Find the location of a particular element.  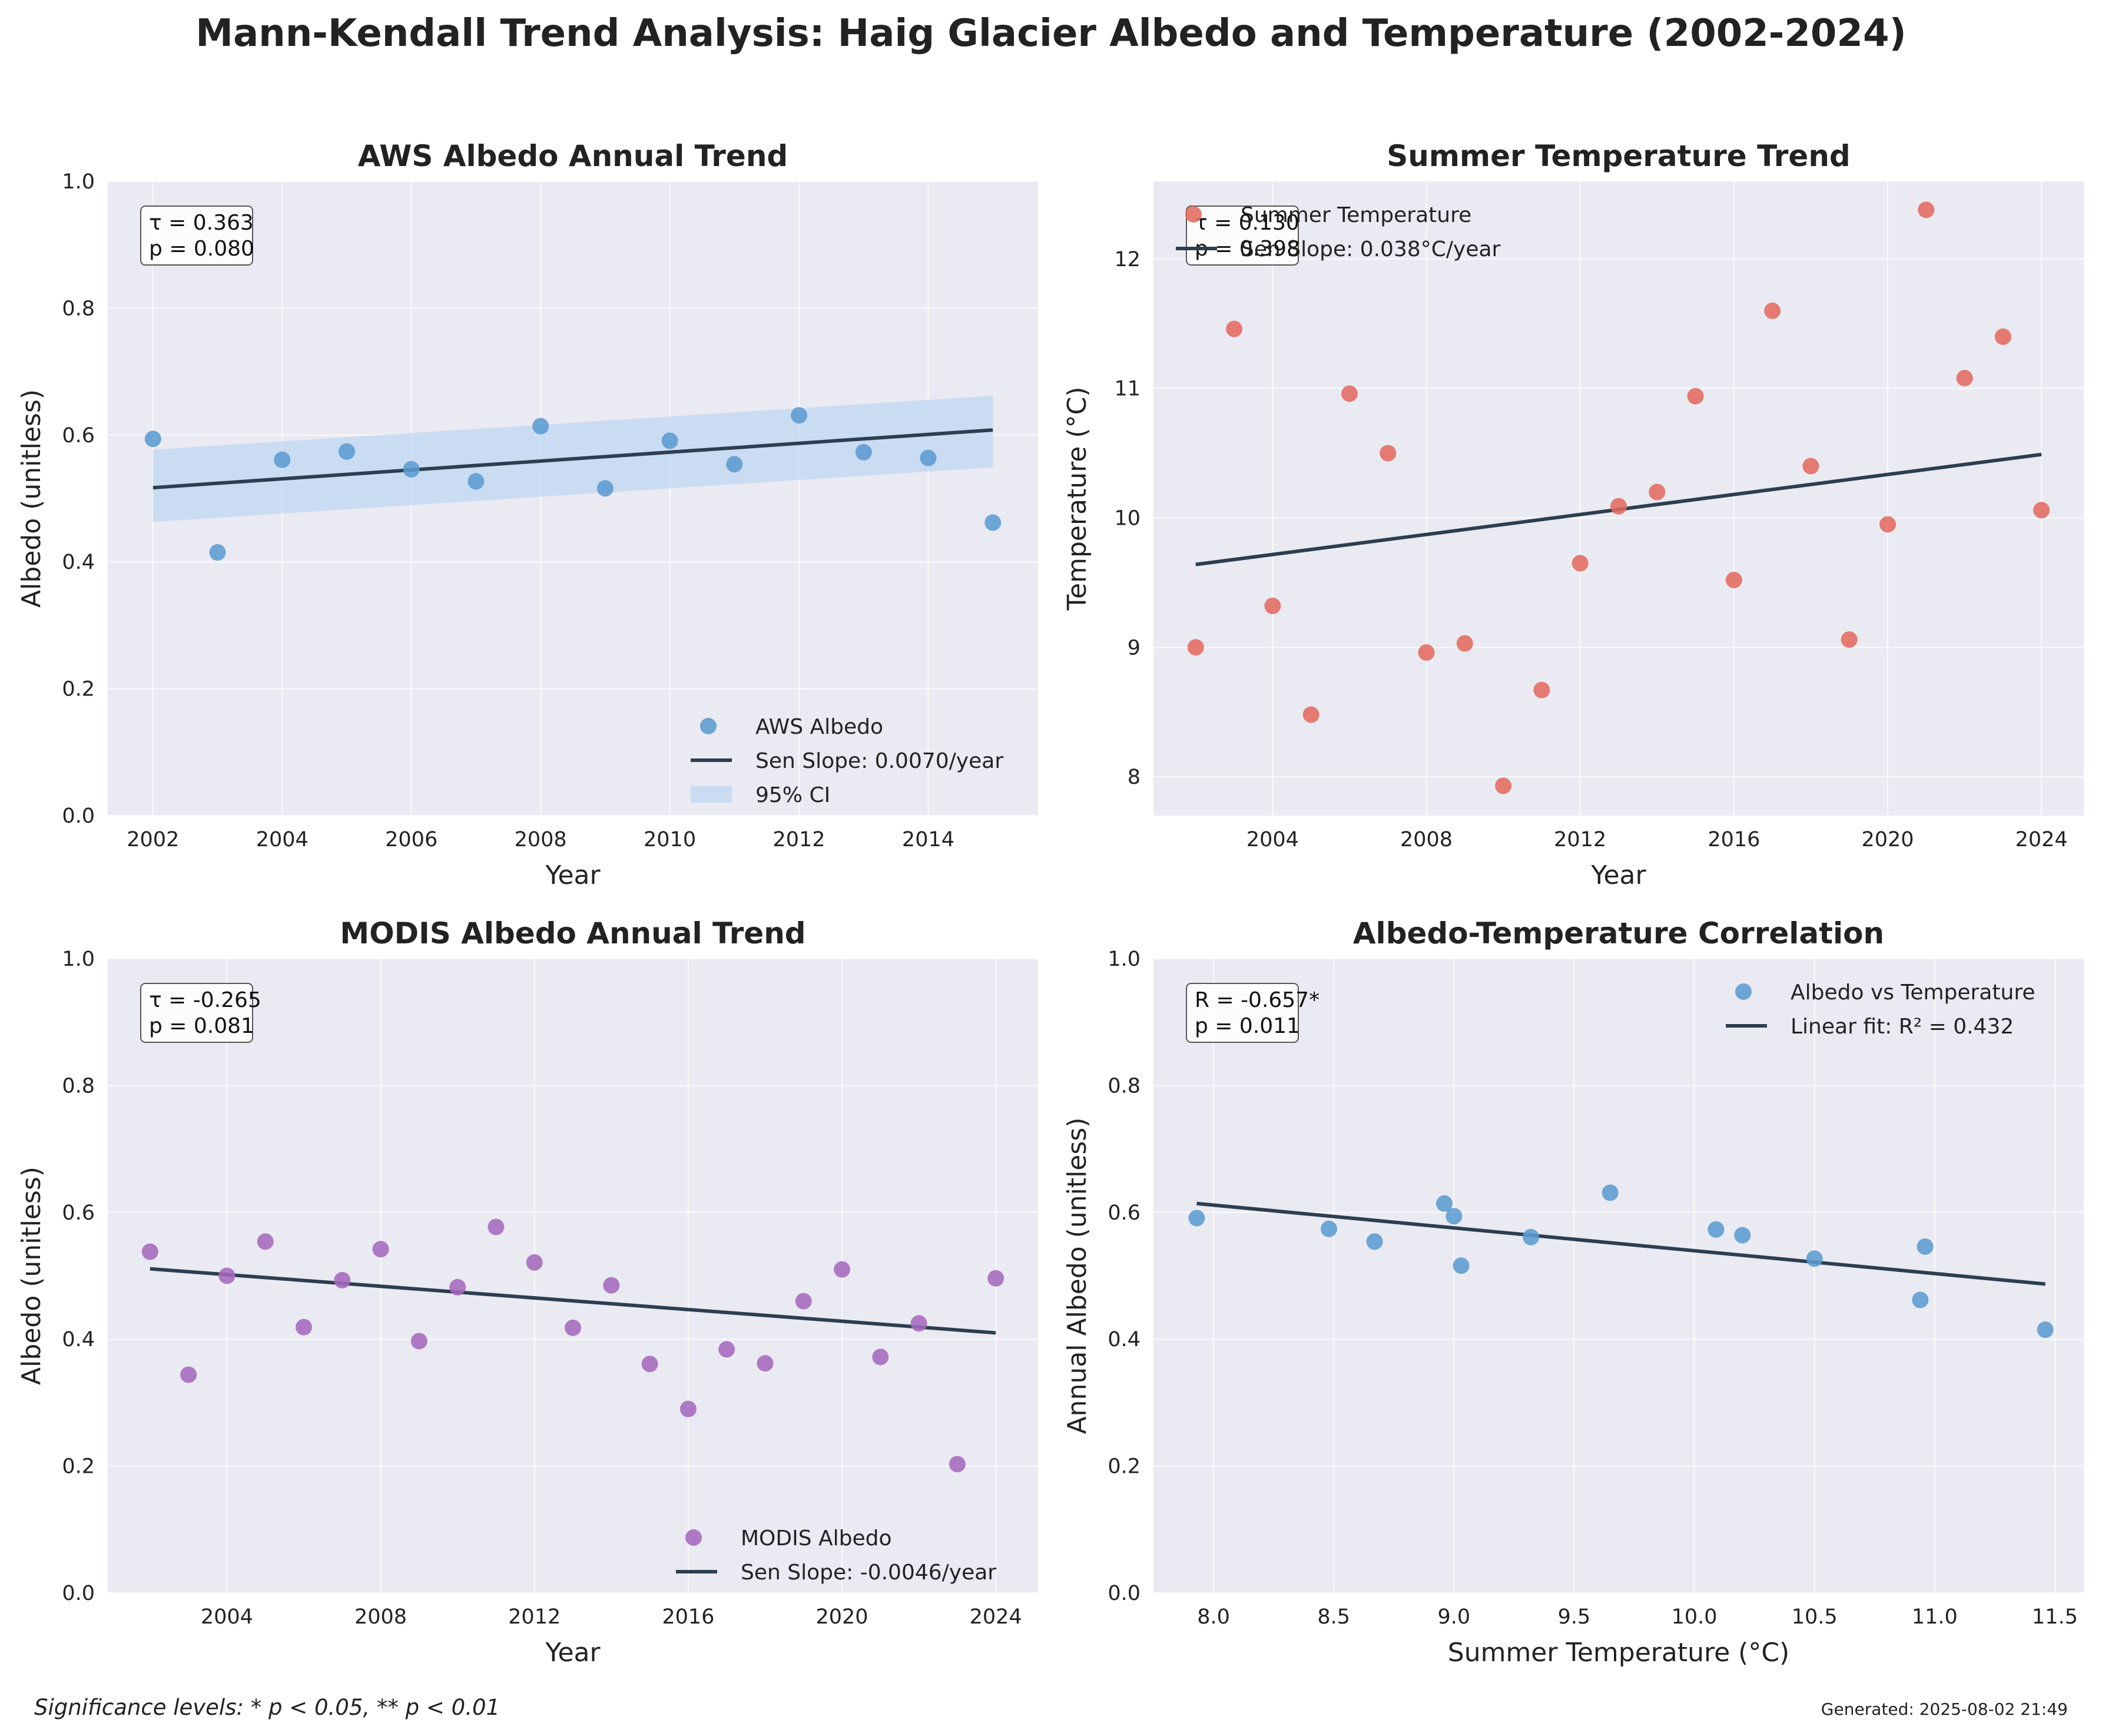

y-tick-label: 0.2 is located at coordinates (1124, 1467).